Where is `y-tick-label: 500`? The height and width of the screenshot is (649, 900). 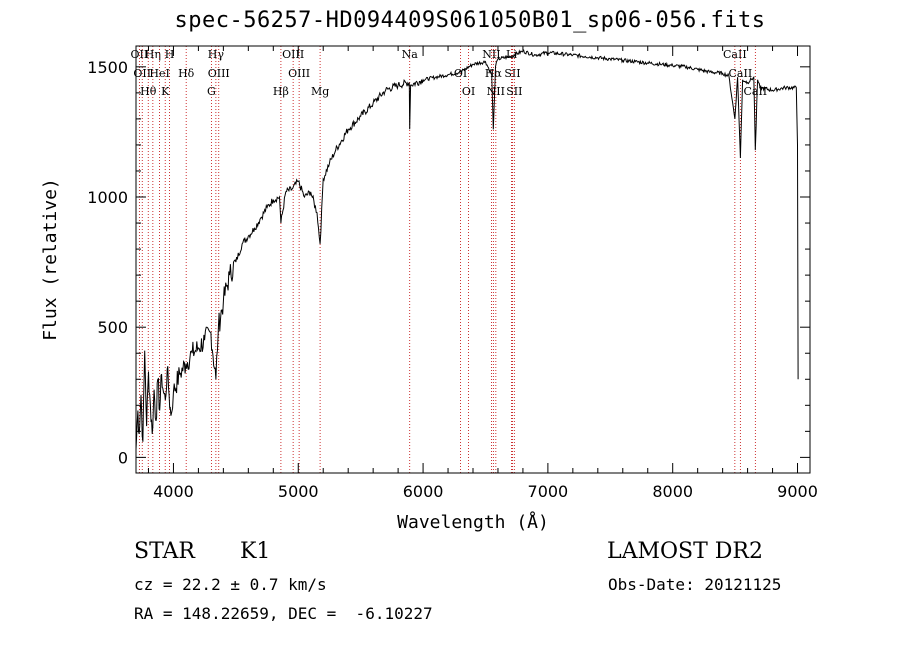
y-tick-label: 500 is located at coordinates (112, 327).